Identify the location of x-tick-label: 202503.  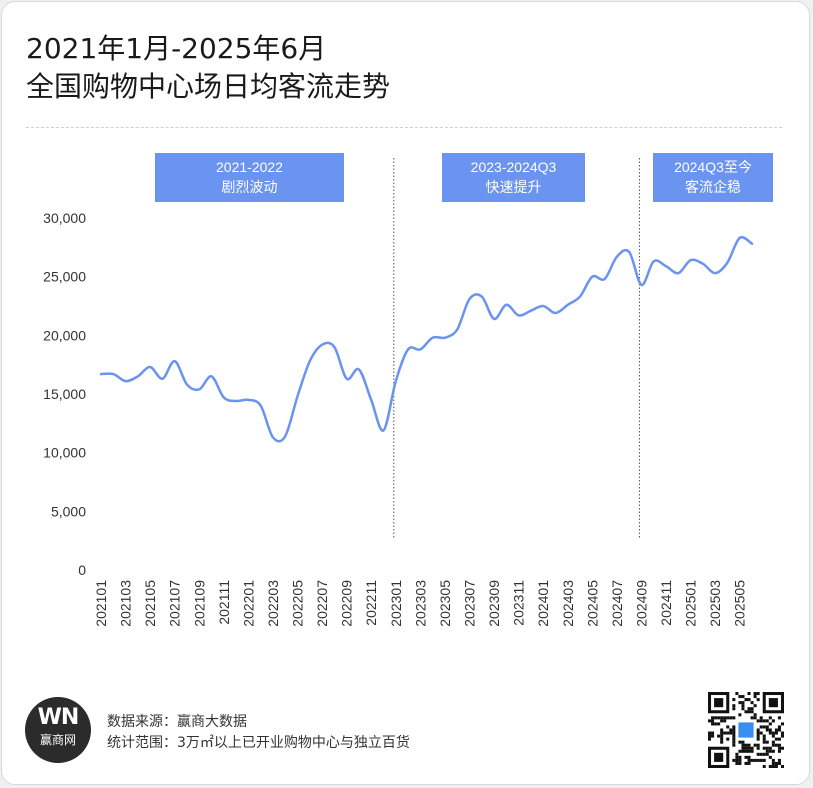
(715, 603).